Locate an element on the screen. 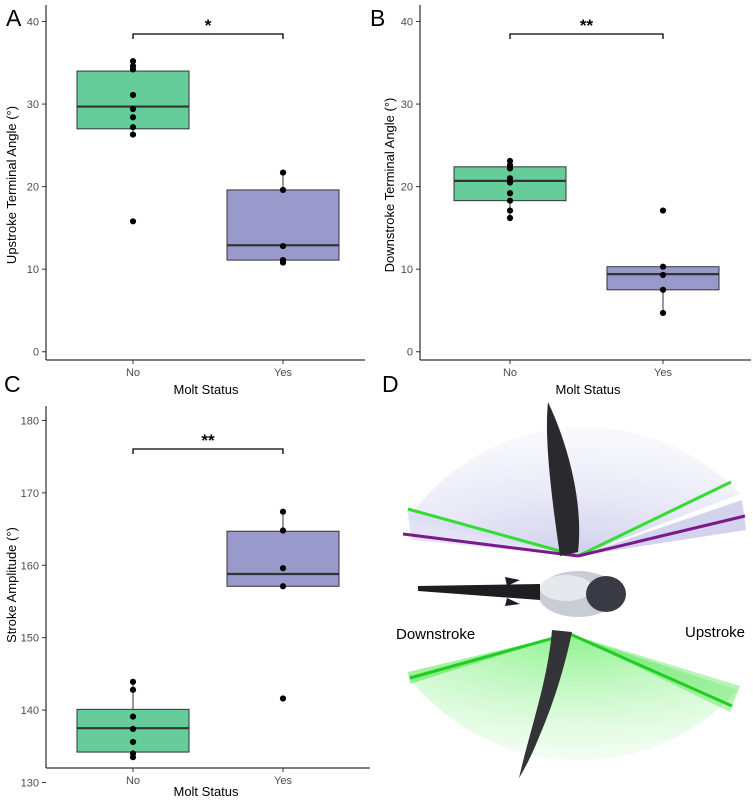  significance-label: * is located at coordinates (208, 25).